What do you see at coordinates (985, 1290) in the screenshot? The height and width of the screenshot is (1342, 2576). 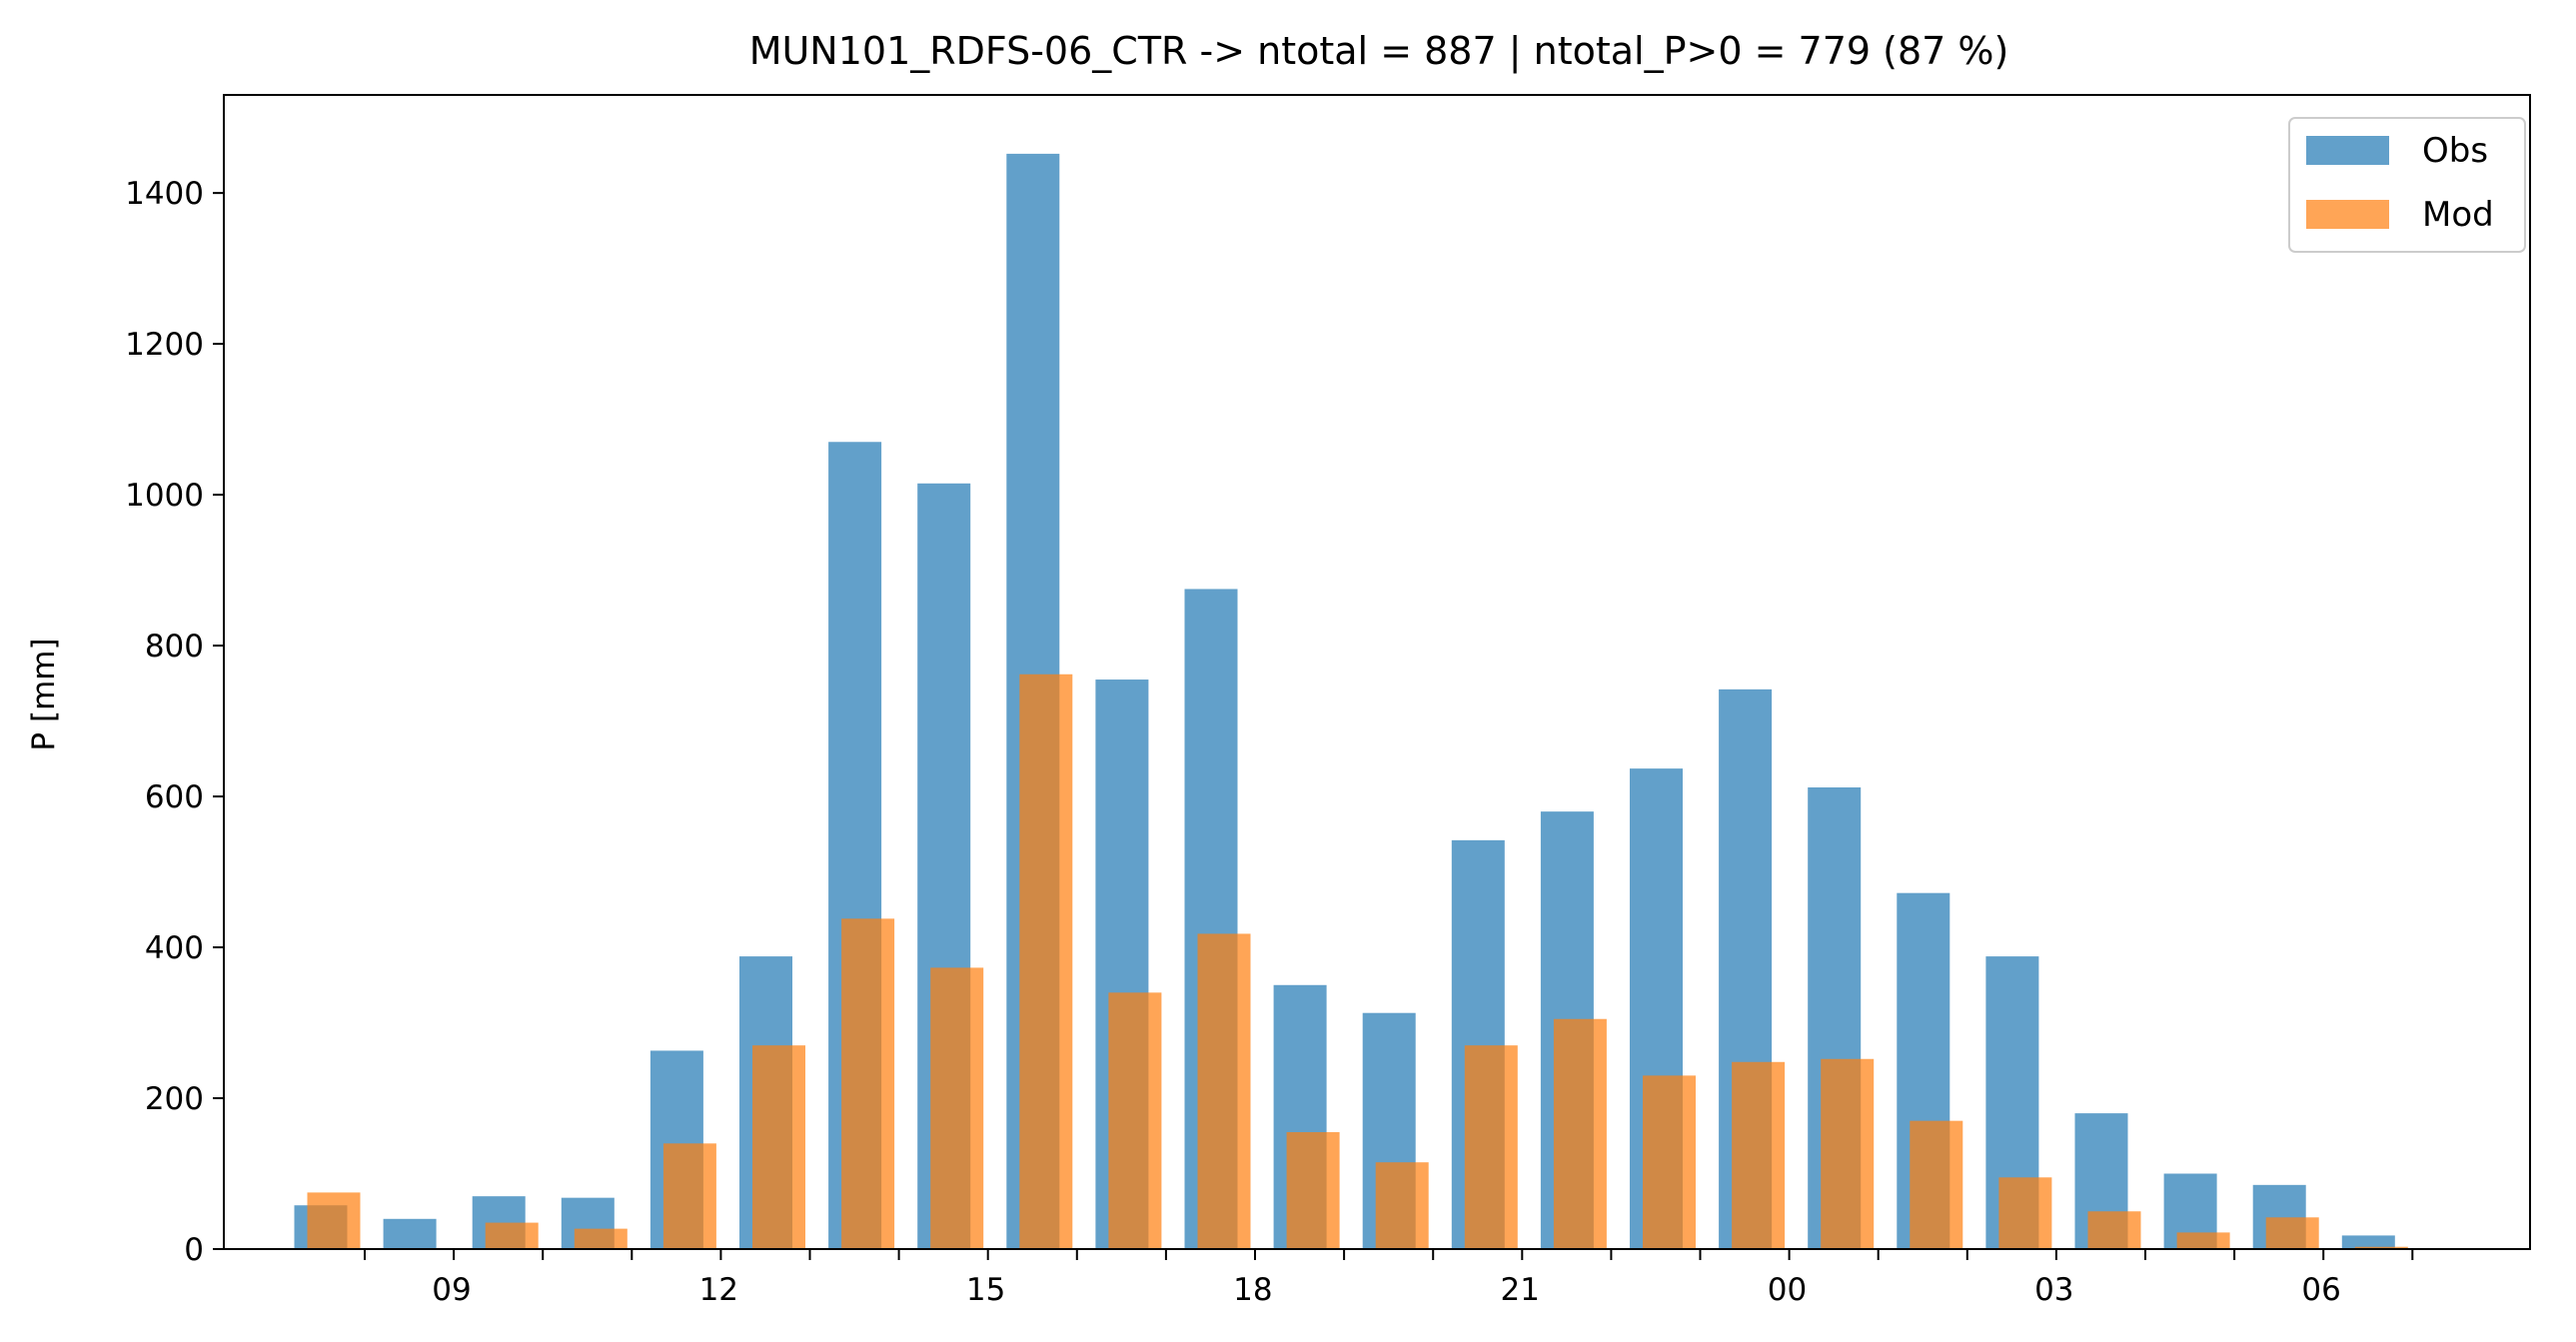 I see `x-tick-label: 15` at bounding box center [985, 1290].